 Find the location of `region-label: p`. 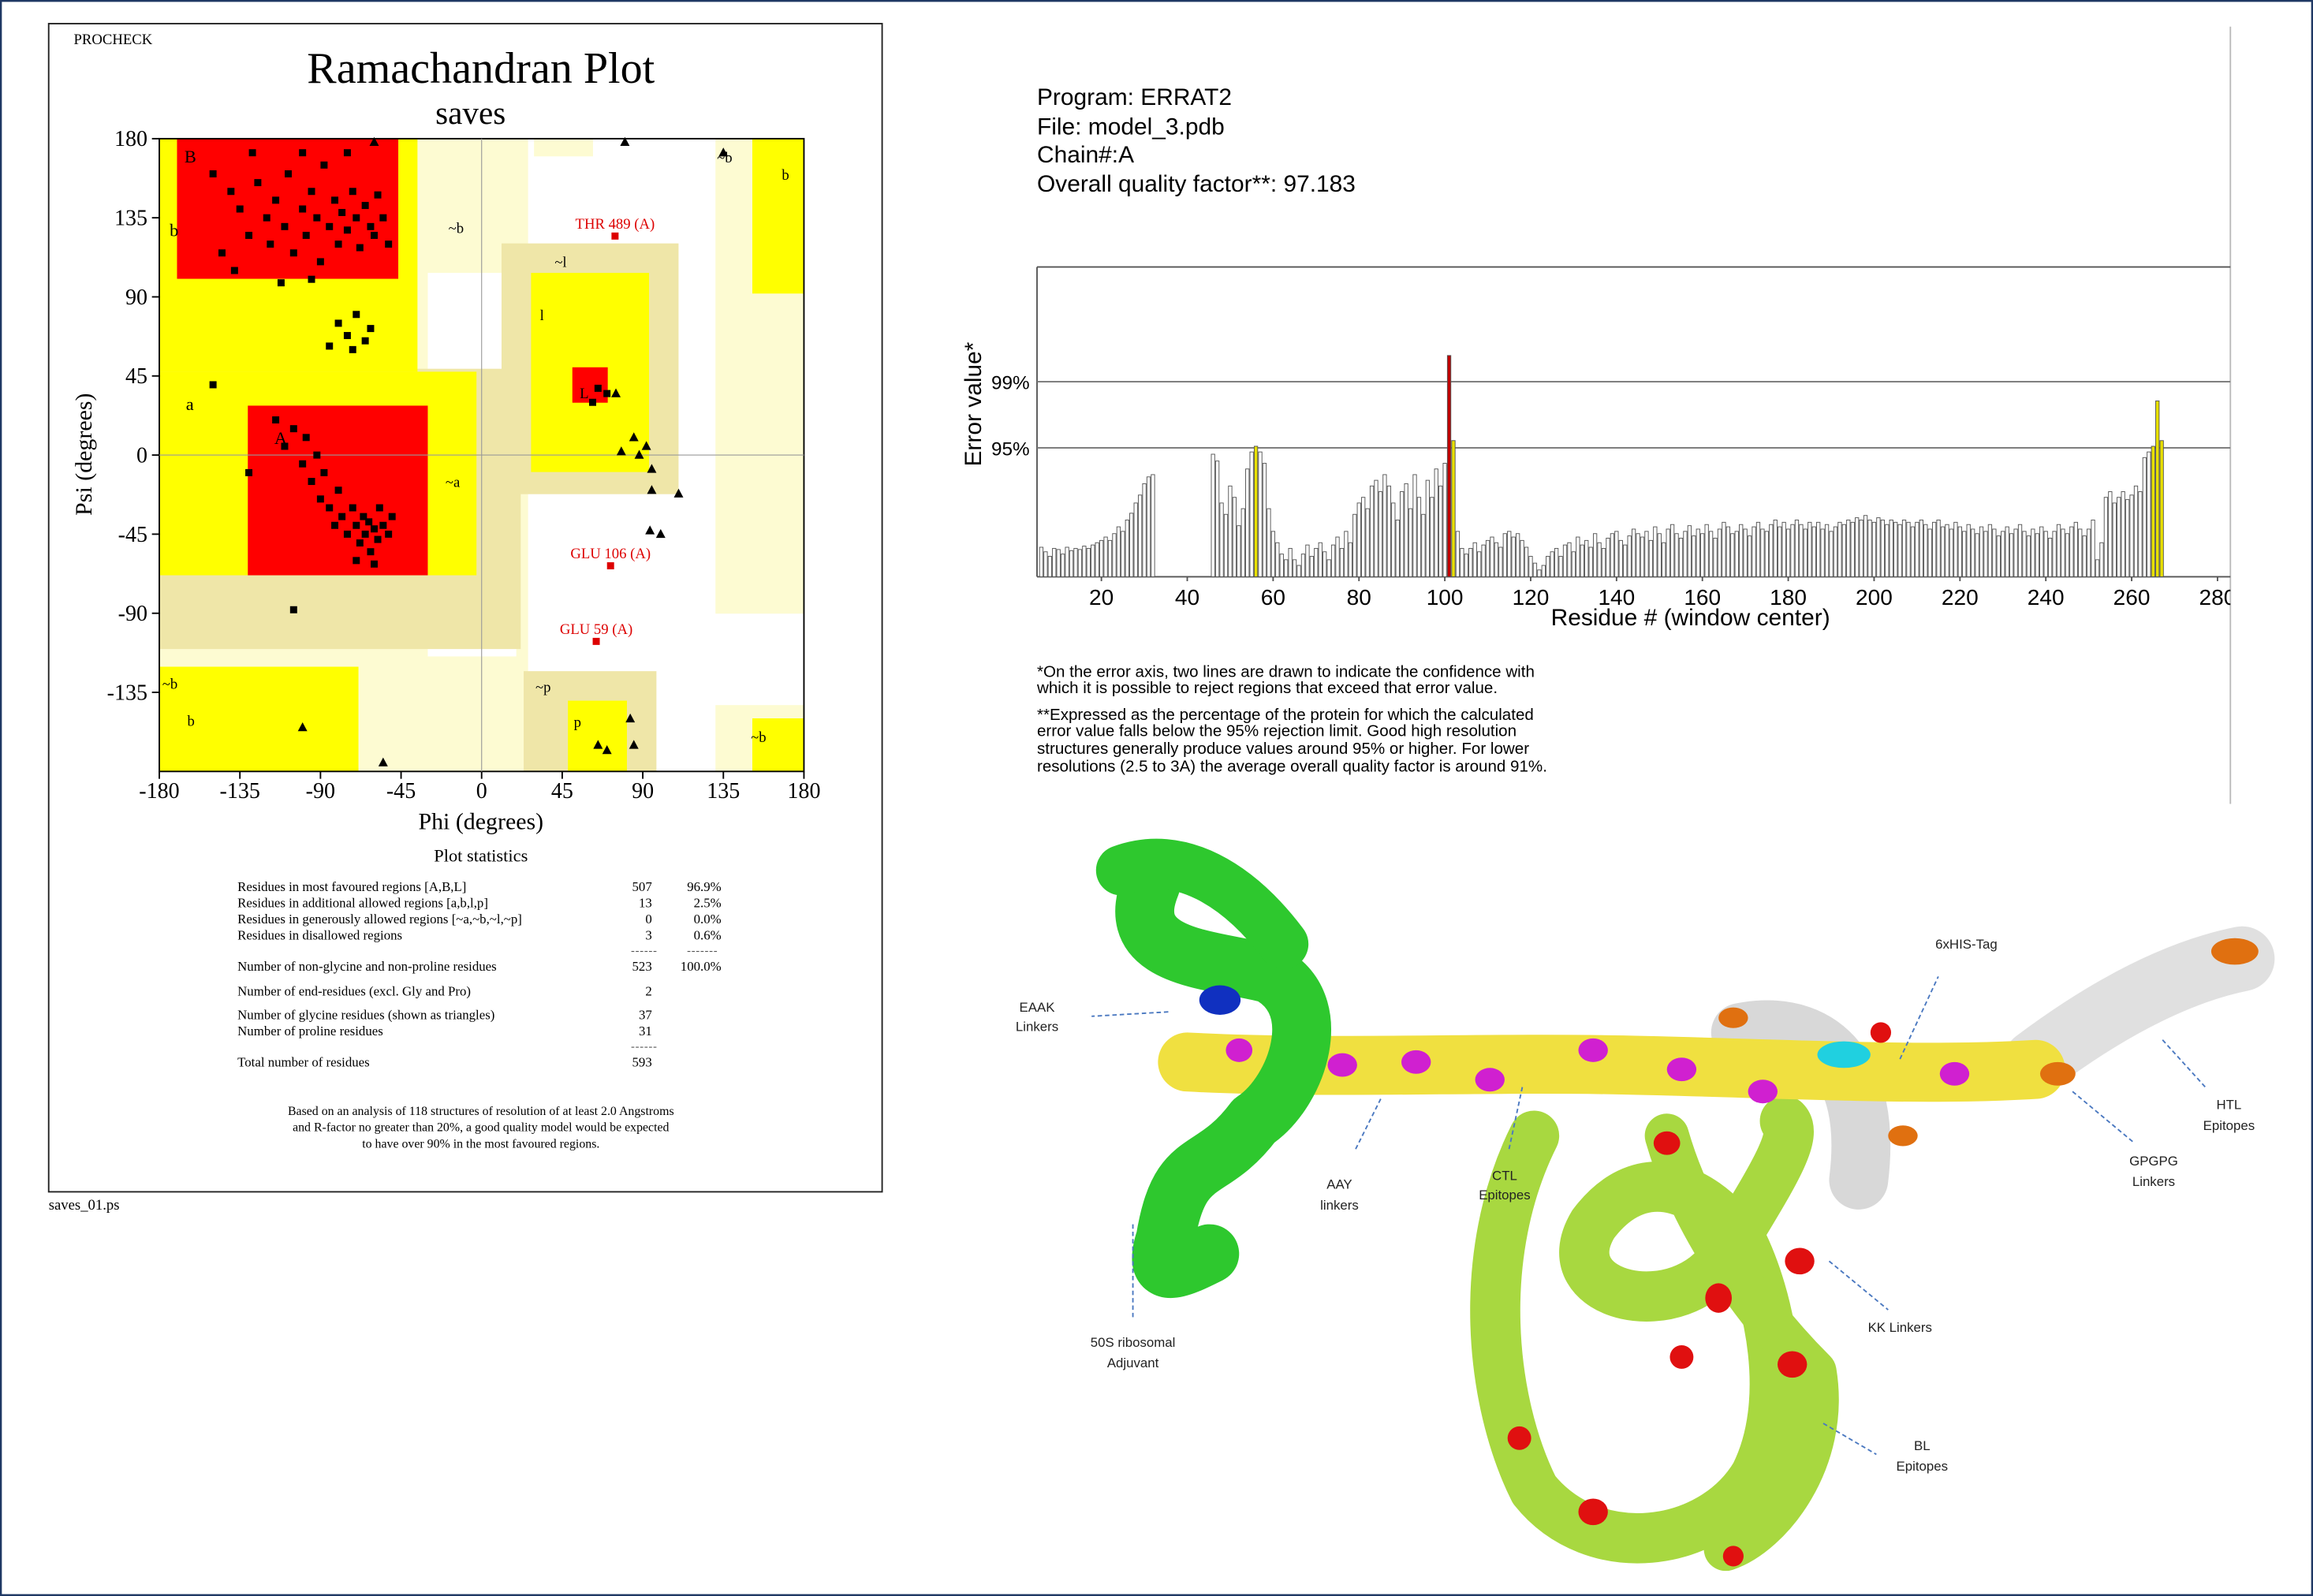

region-label: p is located at coordinates (577, 722).